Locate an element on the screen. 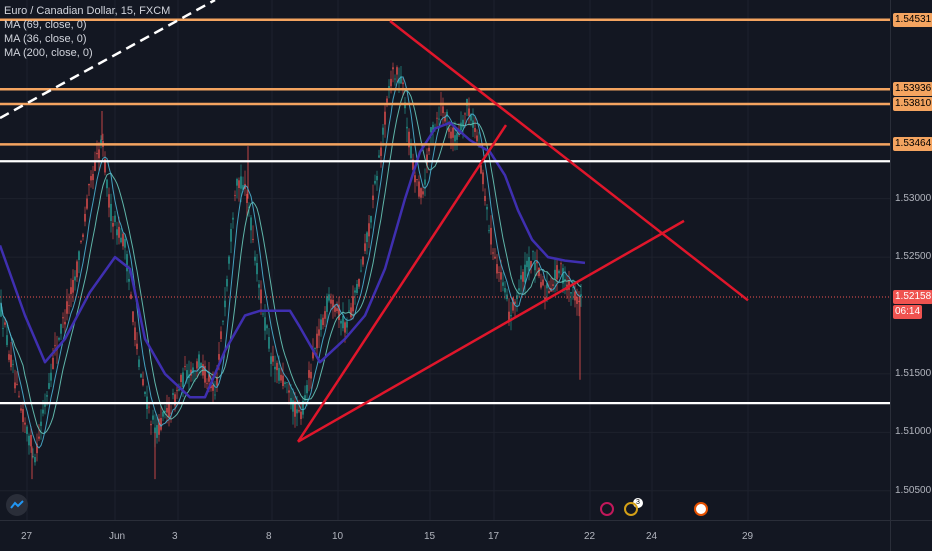 Image resolution: width=932 pixels, height=551 pixels. symbol-title: Euro / Canadian Dollar, 15, FXCM is located at coordinates (87, 11).